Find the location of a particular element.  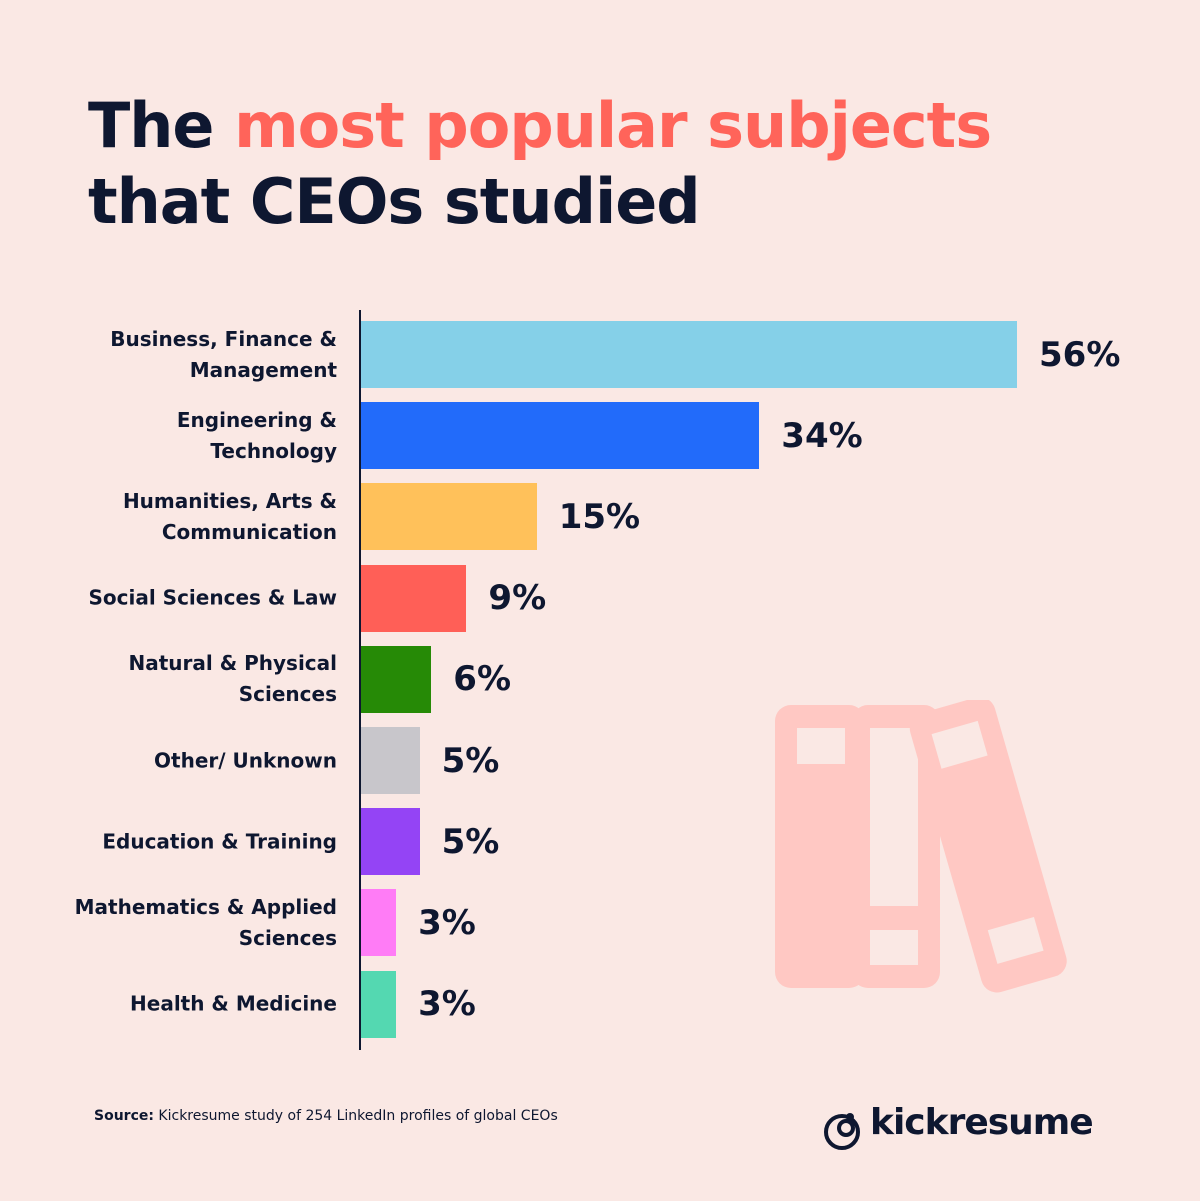

category-label: Education & Training is located at coordinates (219, 841).